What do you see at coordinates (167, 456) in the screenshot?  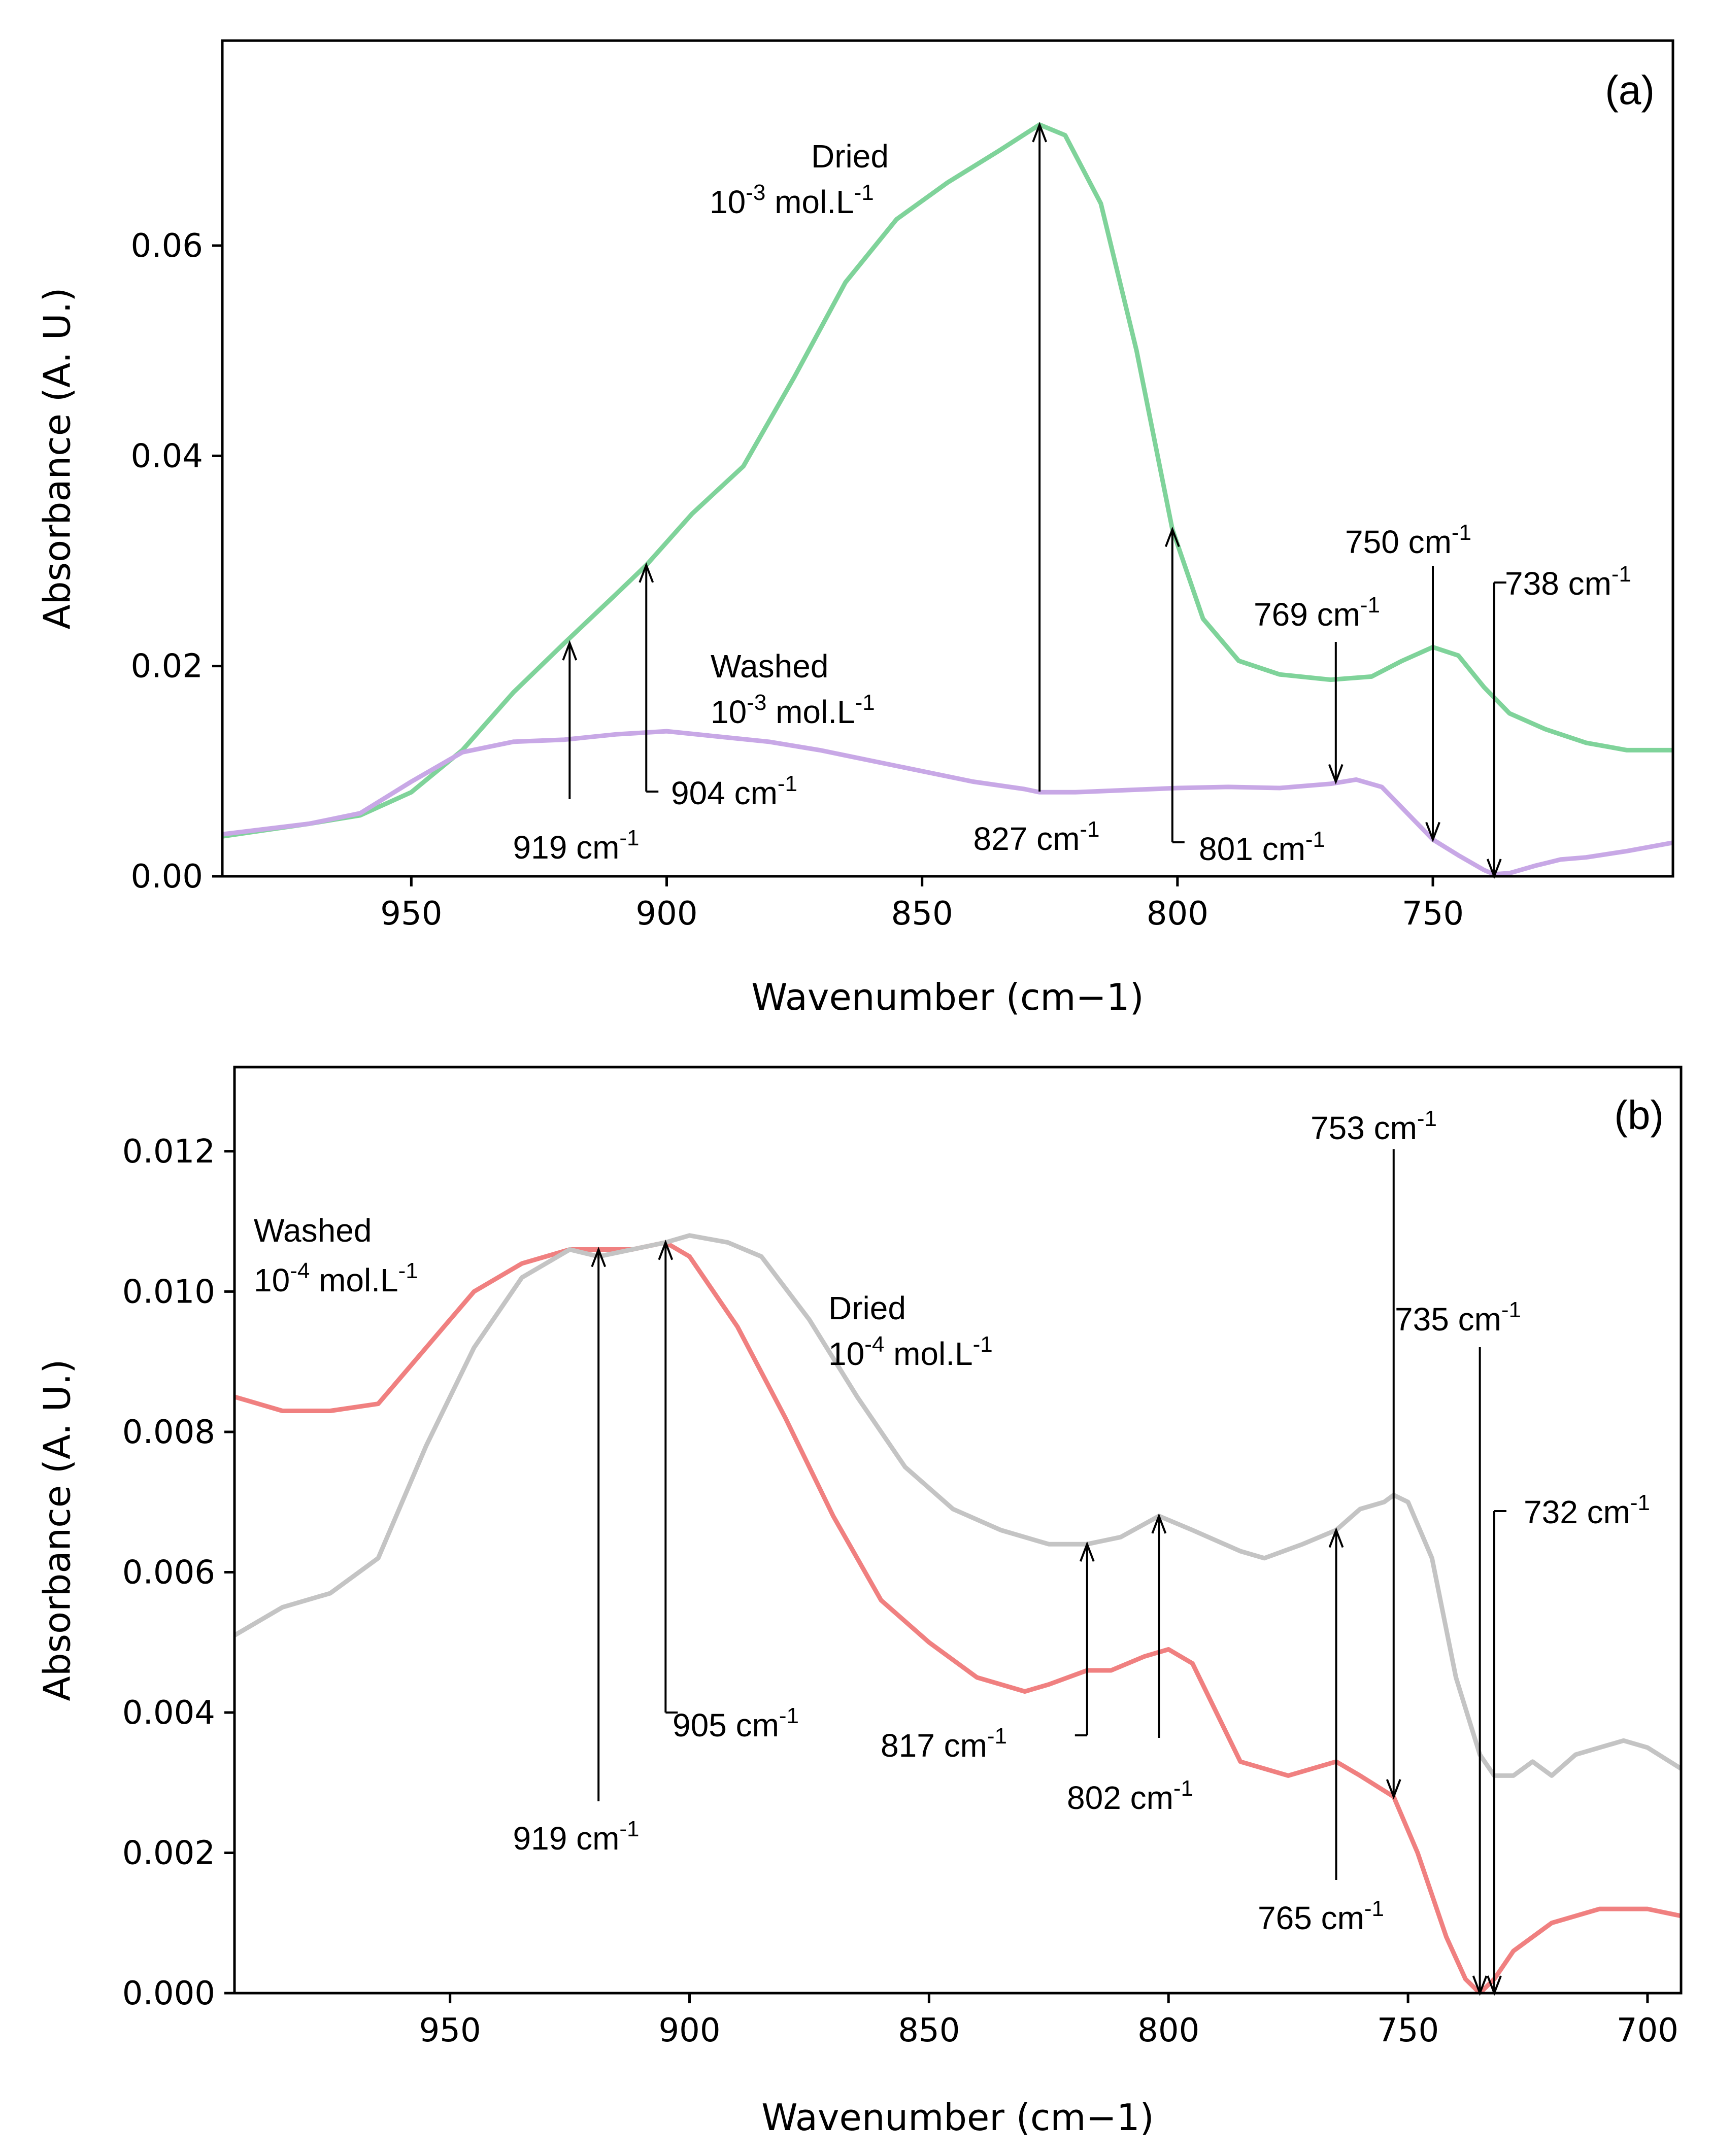 I see `y-tick-label: 0.04` at bounding box center [167, 456].